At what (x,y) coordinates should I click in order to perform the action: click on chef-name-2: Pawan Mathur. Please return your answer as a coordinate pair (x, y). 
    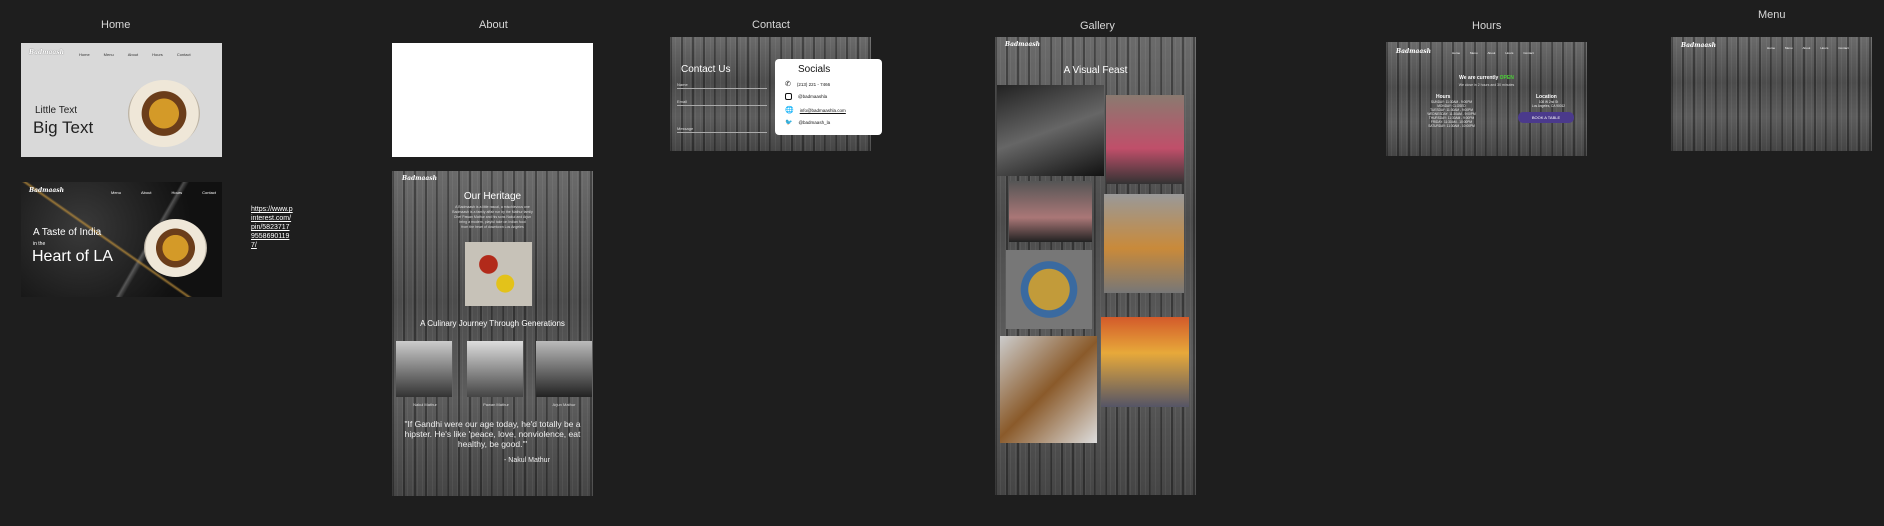
    Looking at the image, I should click on (496, 404).